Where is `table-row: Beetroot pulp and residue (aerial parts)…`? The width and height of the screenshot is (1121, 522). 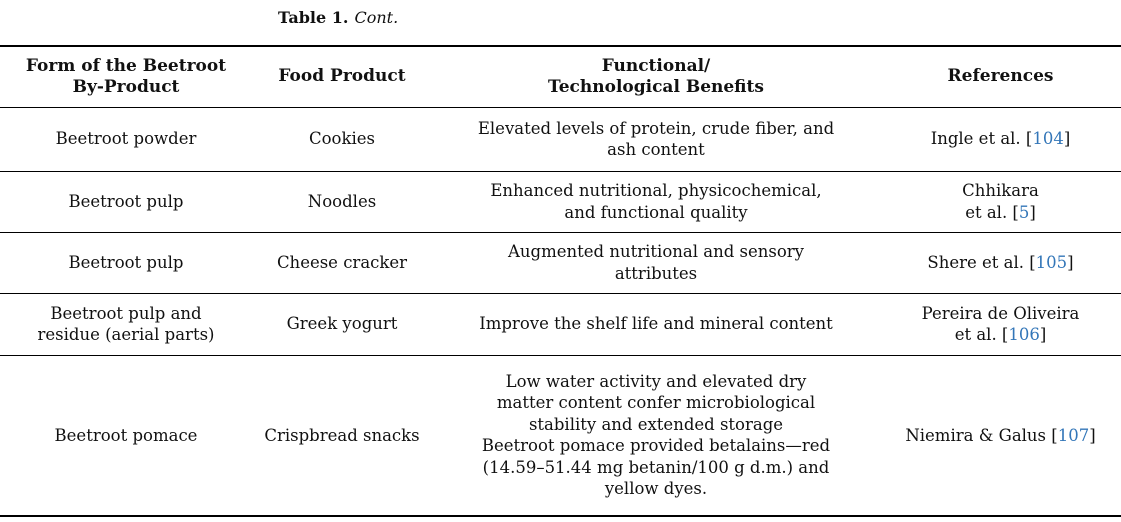
table-row: Beetroot pulp and residue (aerial parts)… is located at coordinates (560, 324).